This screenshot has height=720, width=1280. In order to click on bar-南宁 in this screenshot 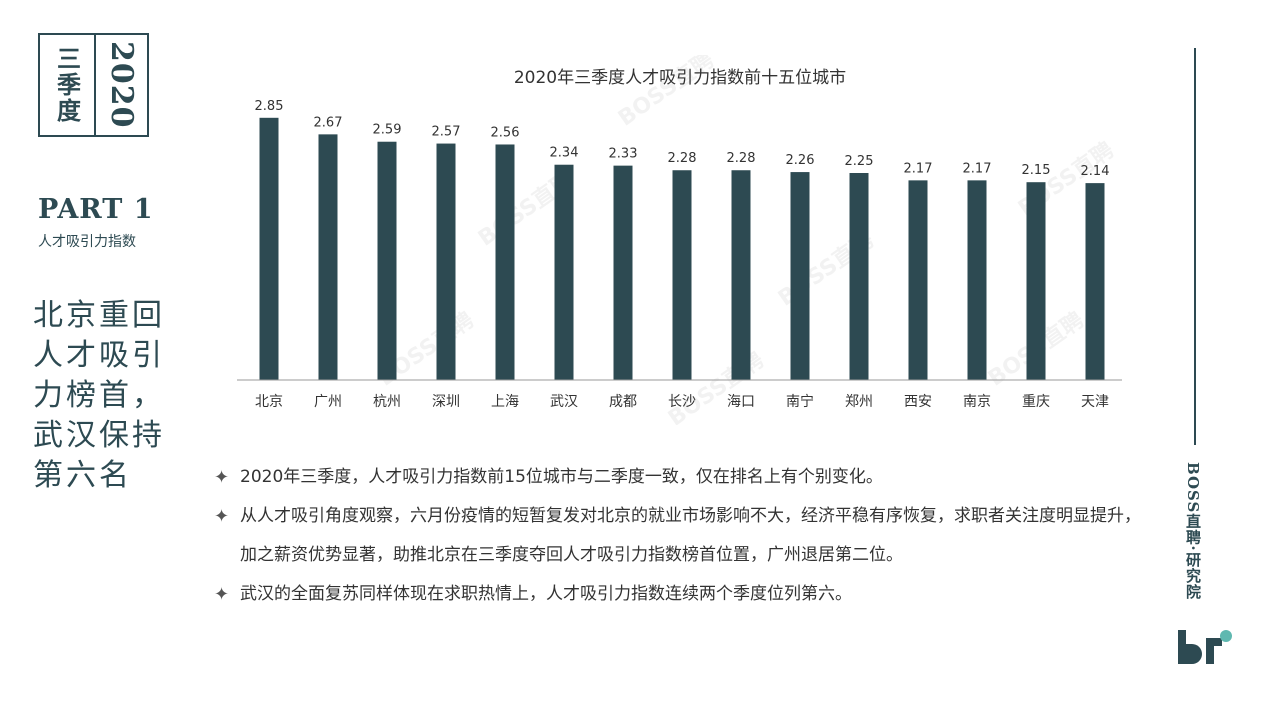, I will do `click(800, 276)`.